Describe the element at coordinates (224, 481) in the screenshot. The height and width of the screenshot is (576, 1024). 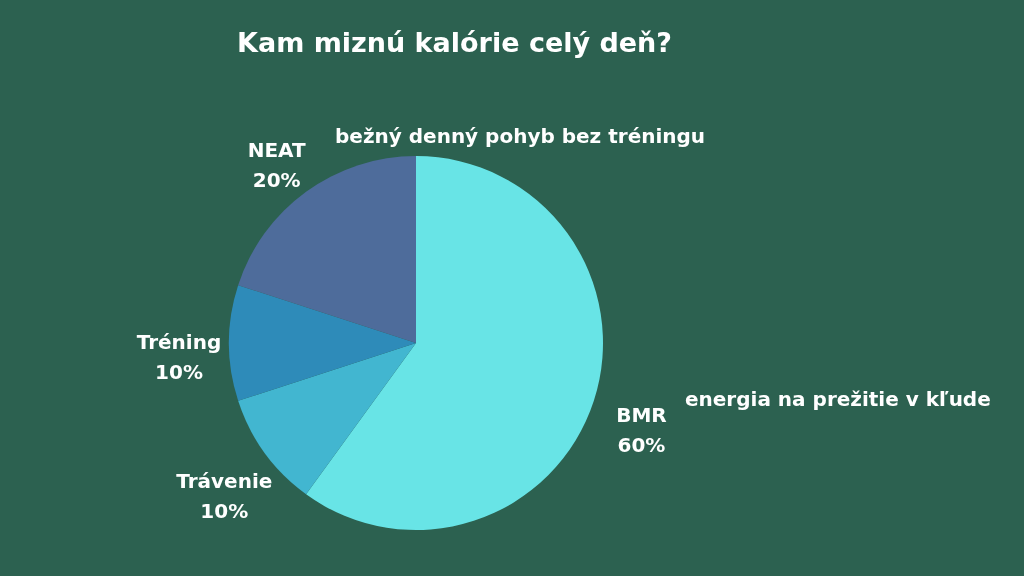
I see `slice-label: Trávenie` at that location.